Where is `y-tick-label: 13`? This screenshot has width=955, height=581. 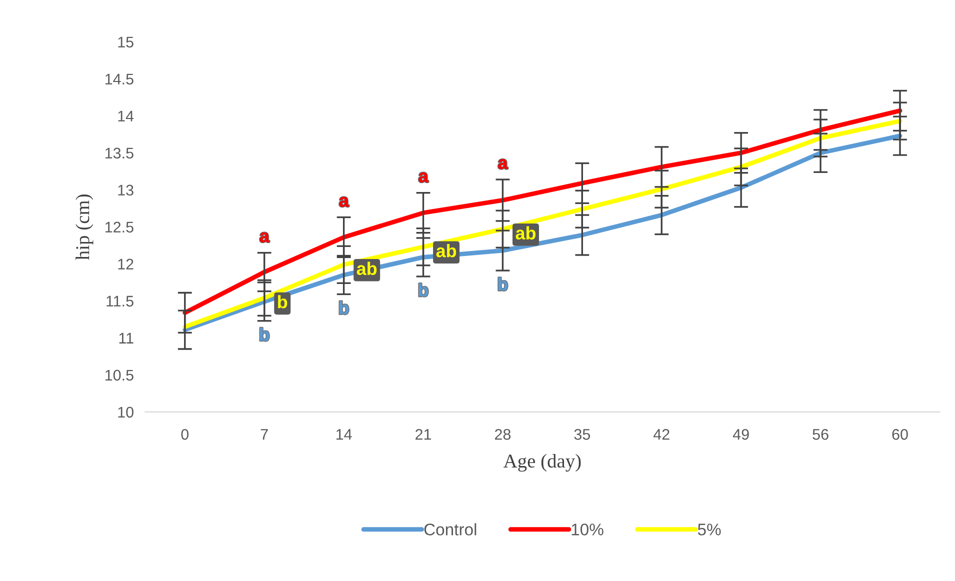 y-tick-label: 13 is located at coordinates (126, 190).